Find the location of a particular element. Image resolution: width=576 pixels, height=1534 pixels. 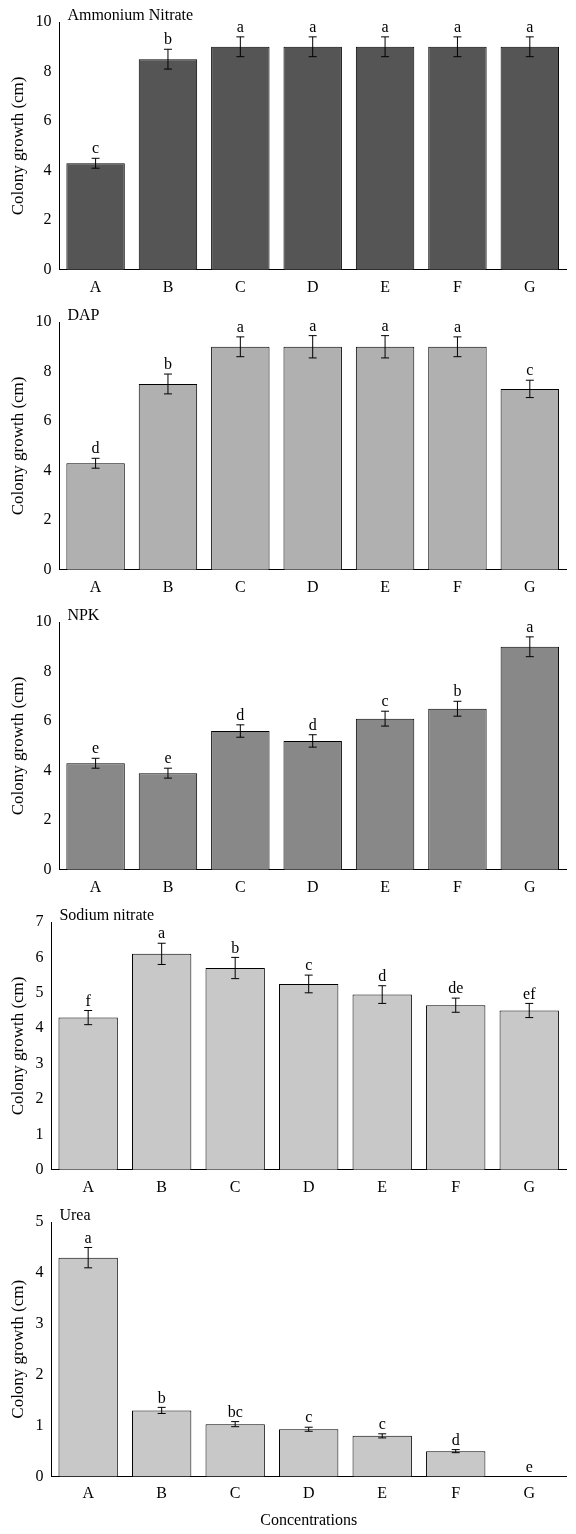

x-axis-title: Concentrations is located at coordinates (309, 1519).